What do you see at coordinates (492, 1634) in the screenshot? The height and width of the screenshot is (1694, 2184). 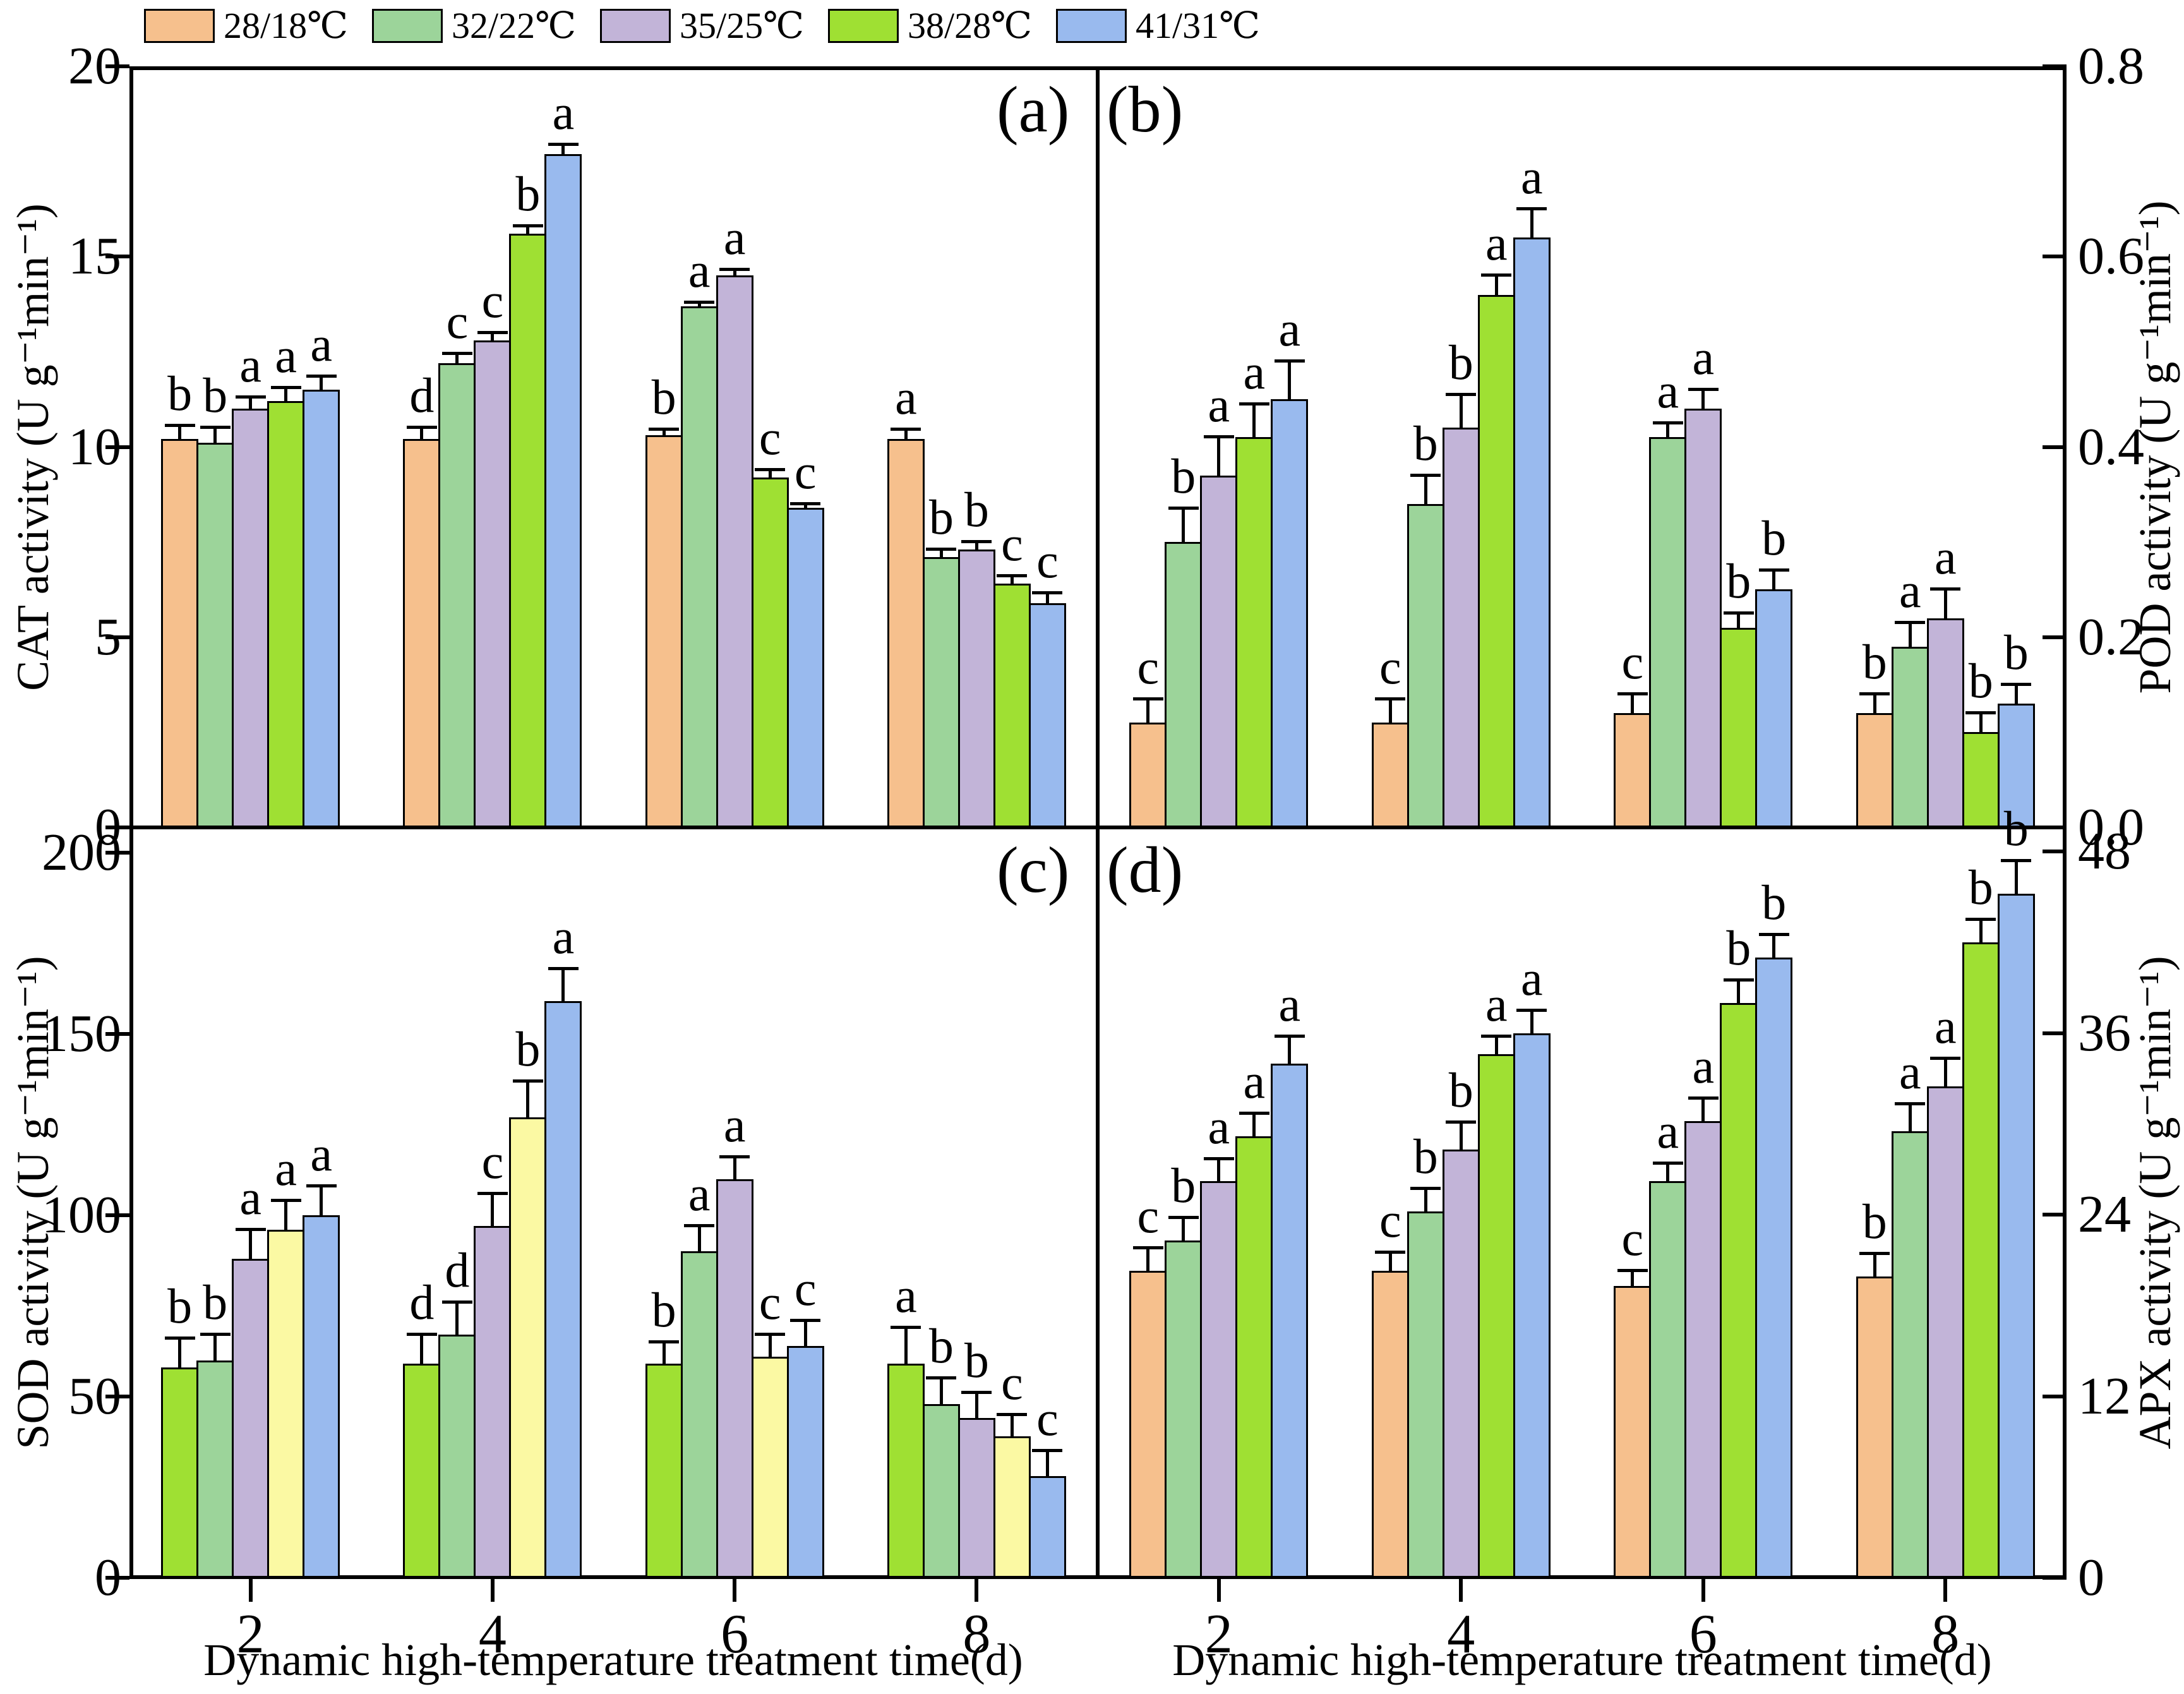 I see `x-tick-label: 4` at bounding box center [492, 1634].